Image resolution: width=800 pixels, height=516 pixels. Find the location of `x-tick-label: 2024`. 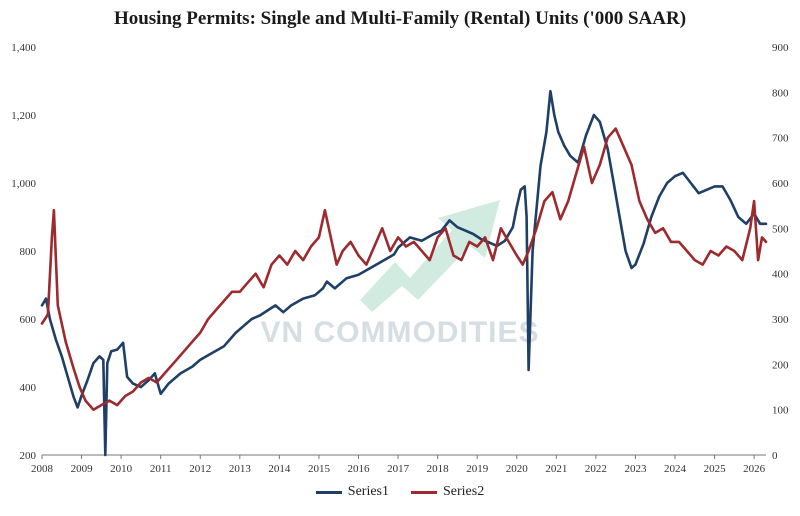

x-tick-label: 2024 is located at coordinates (675, 469).